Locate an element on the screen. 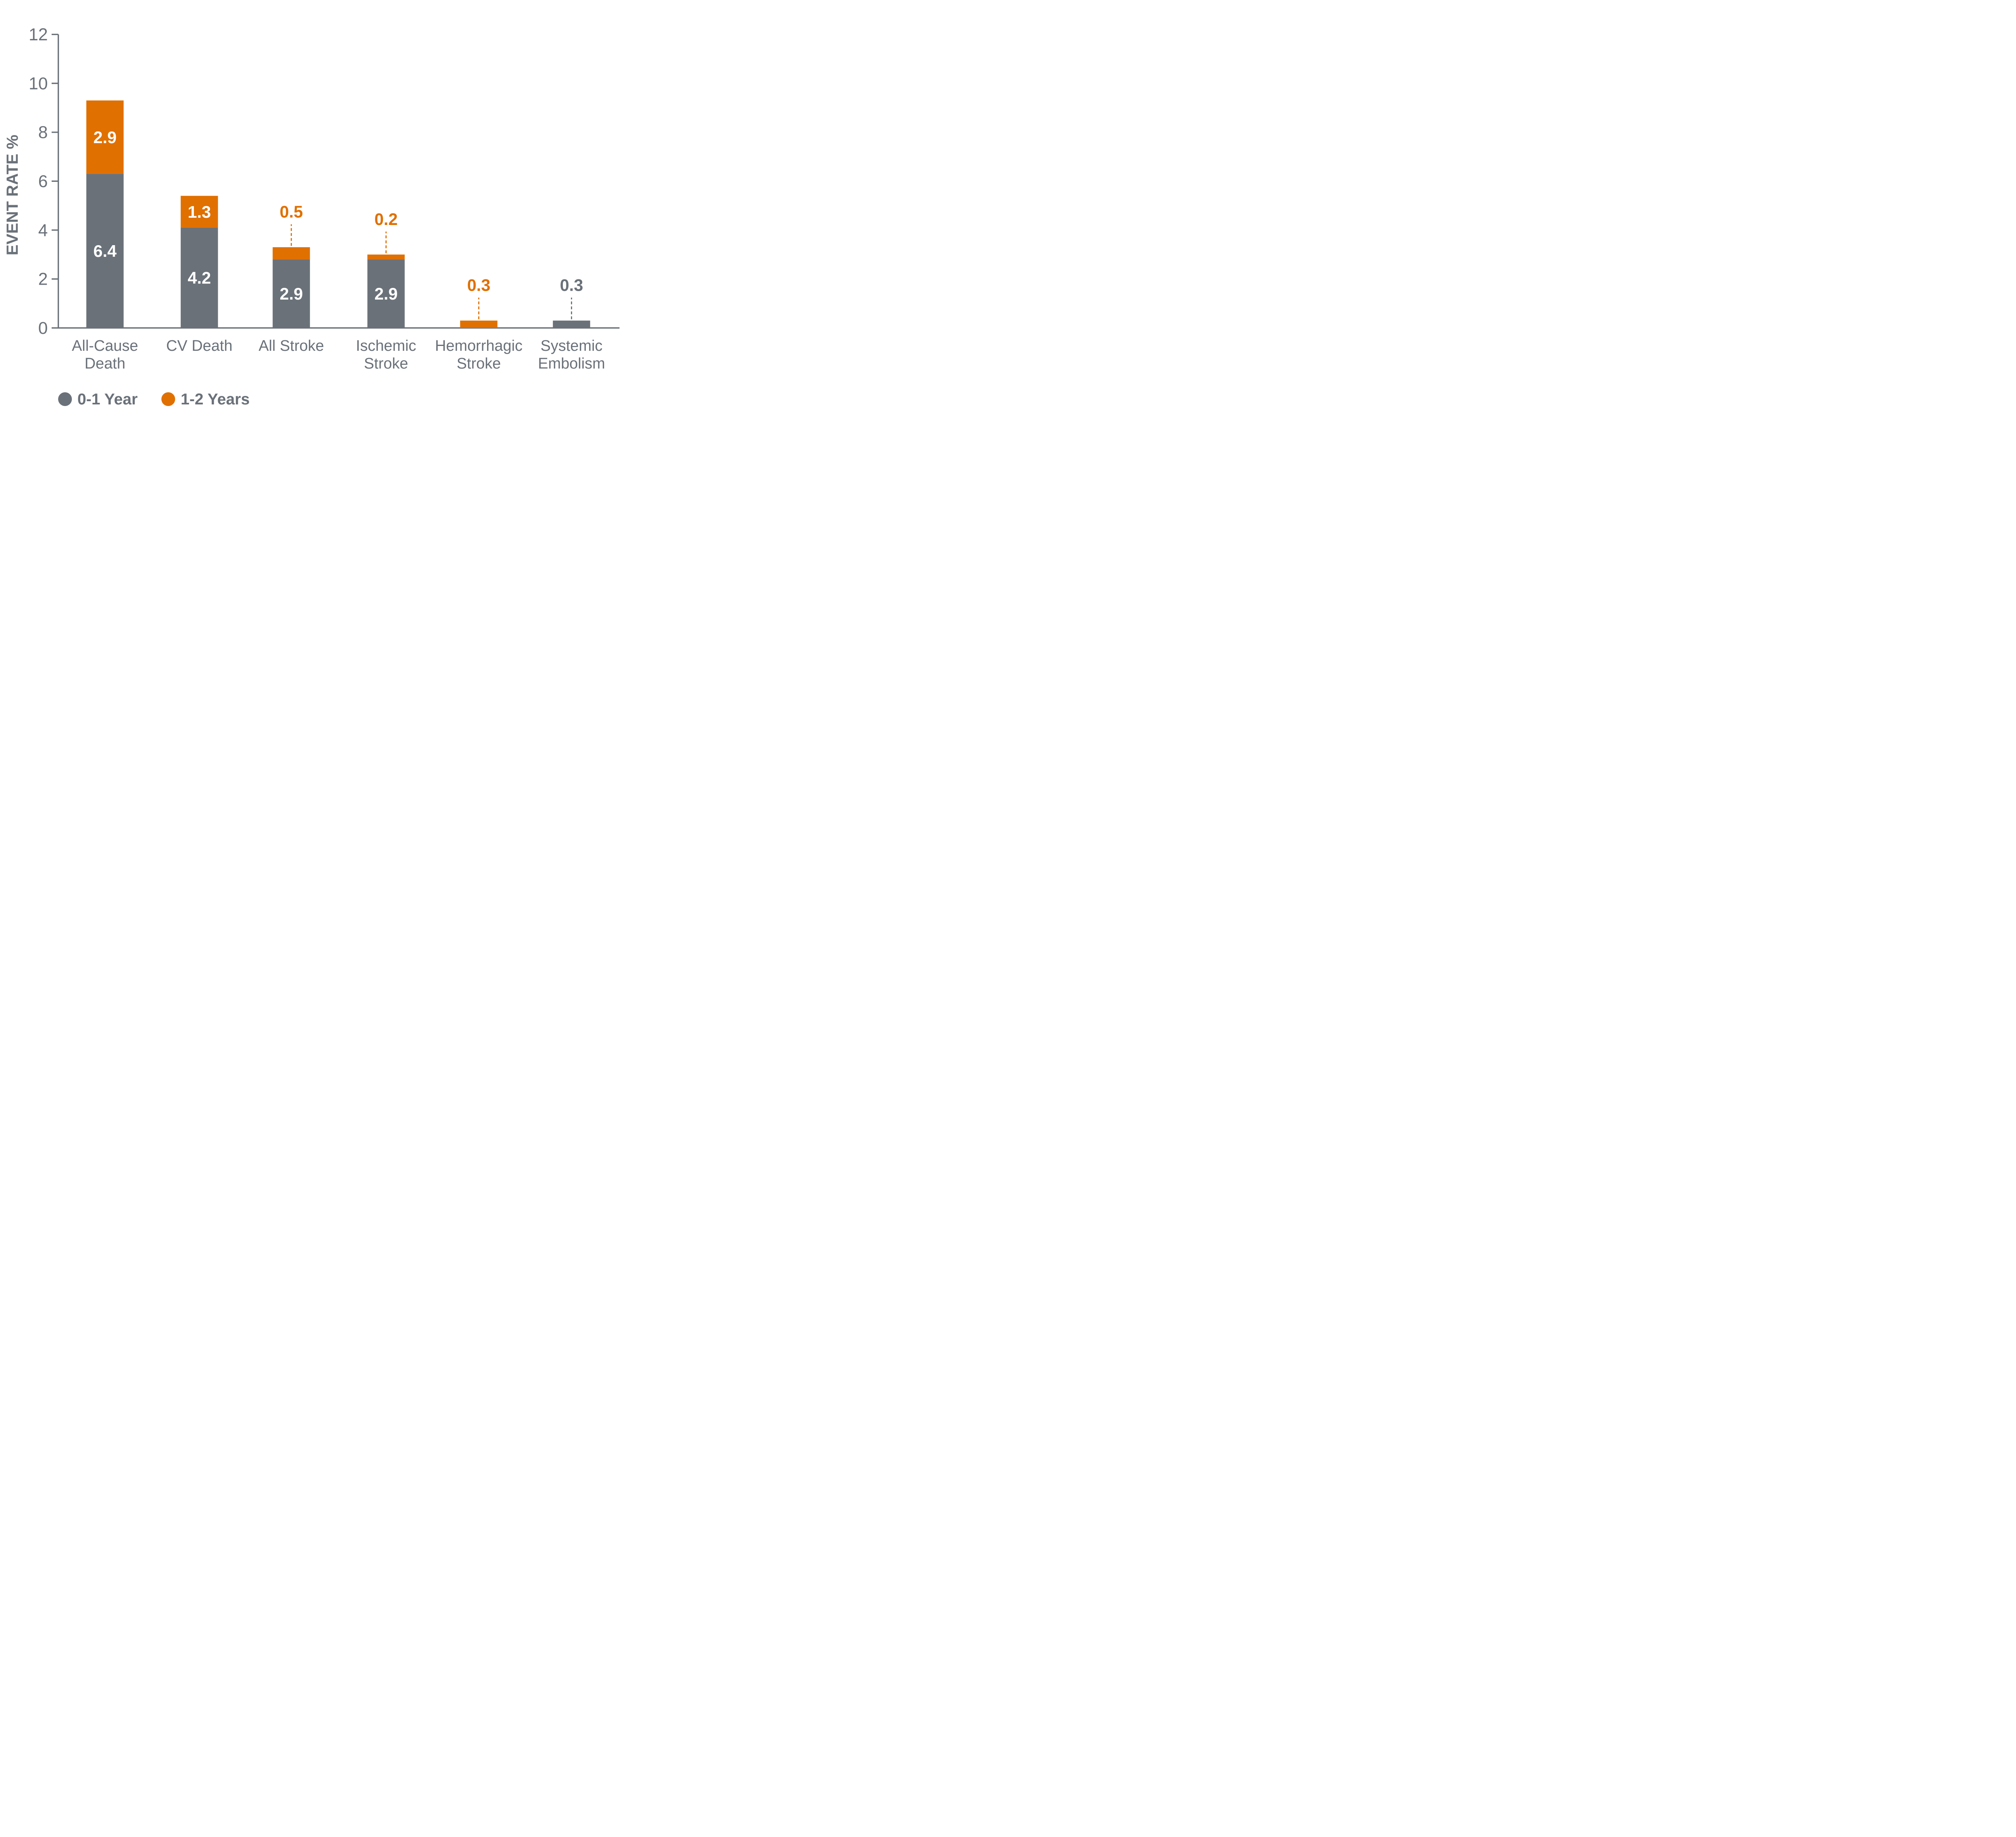 The image size is (2016, 1837). y-tick-label: 6 is located at coordinates (43, 181).